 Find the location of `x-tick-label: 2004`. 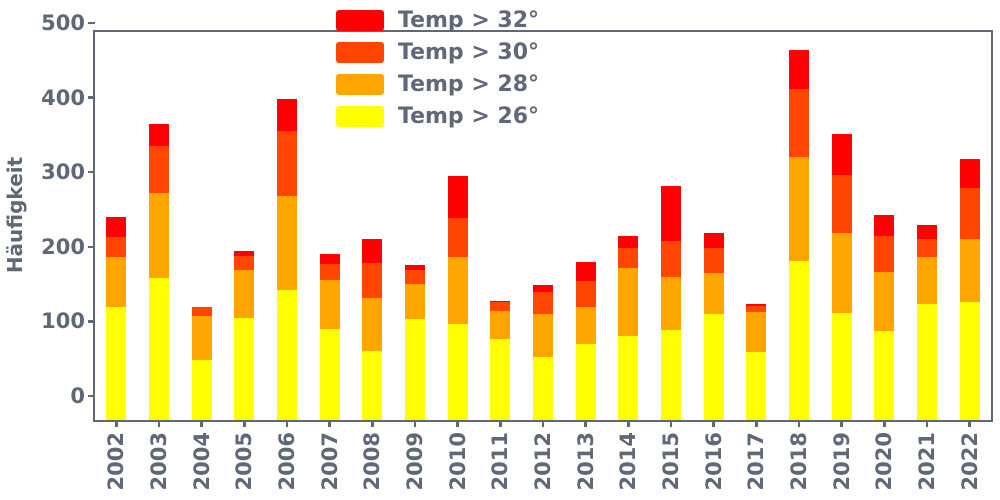

x-tick-label: 2004 is located at coordinates (201, 461).